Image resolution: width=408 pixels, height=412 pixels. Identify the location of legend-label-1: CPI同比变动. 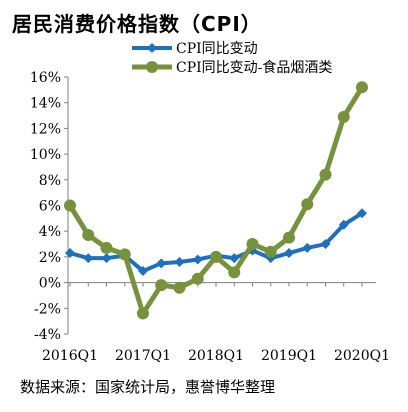
(217, 49).